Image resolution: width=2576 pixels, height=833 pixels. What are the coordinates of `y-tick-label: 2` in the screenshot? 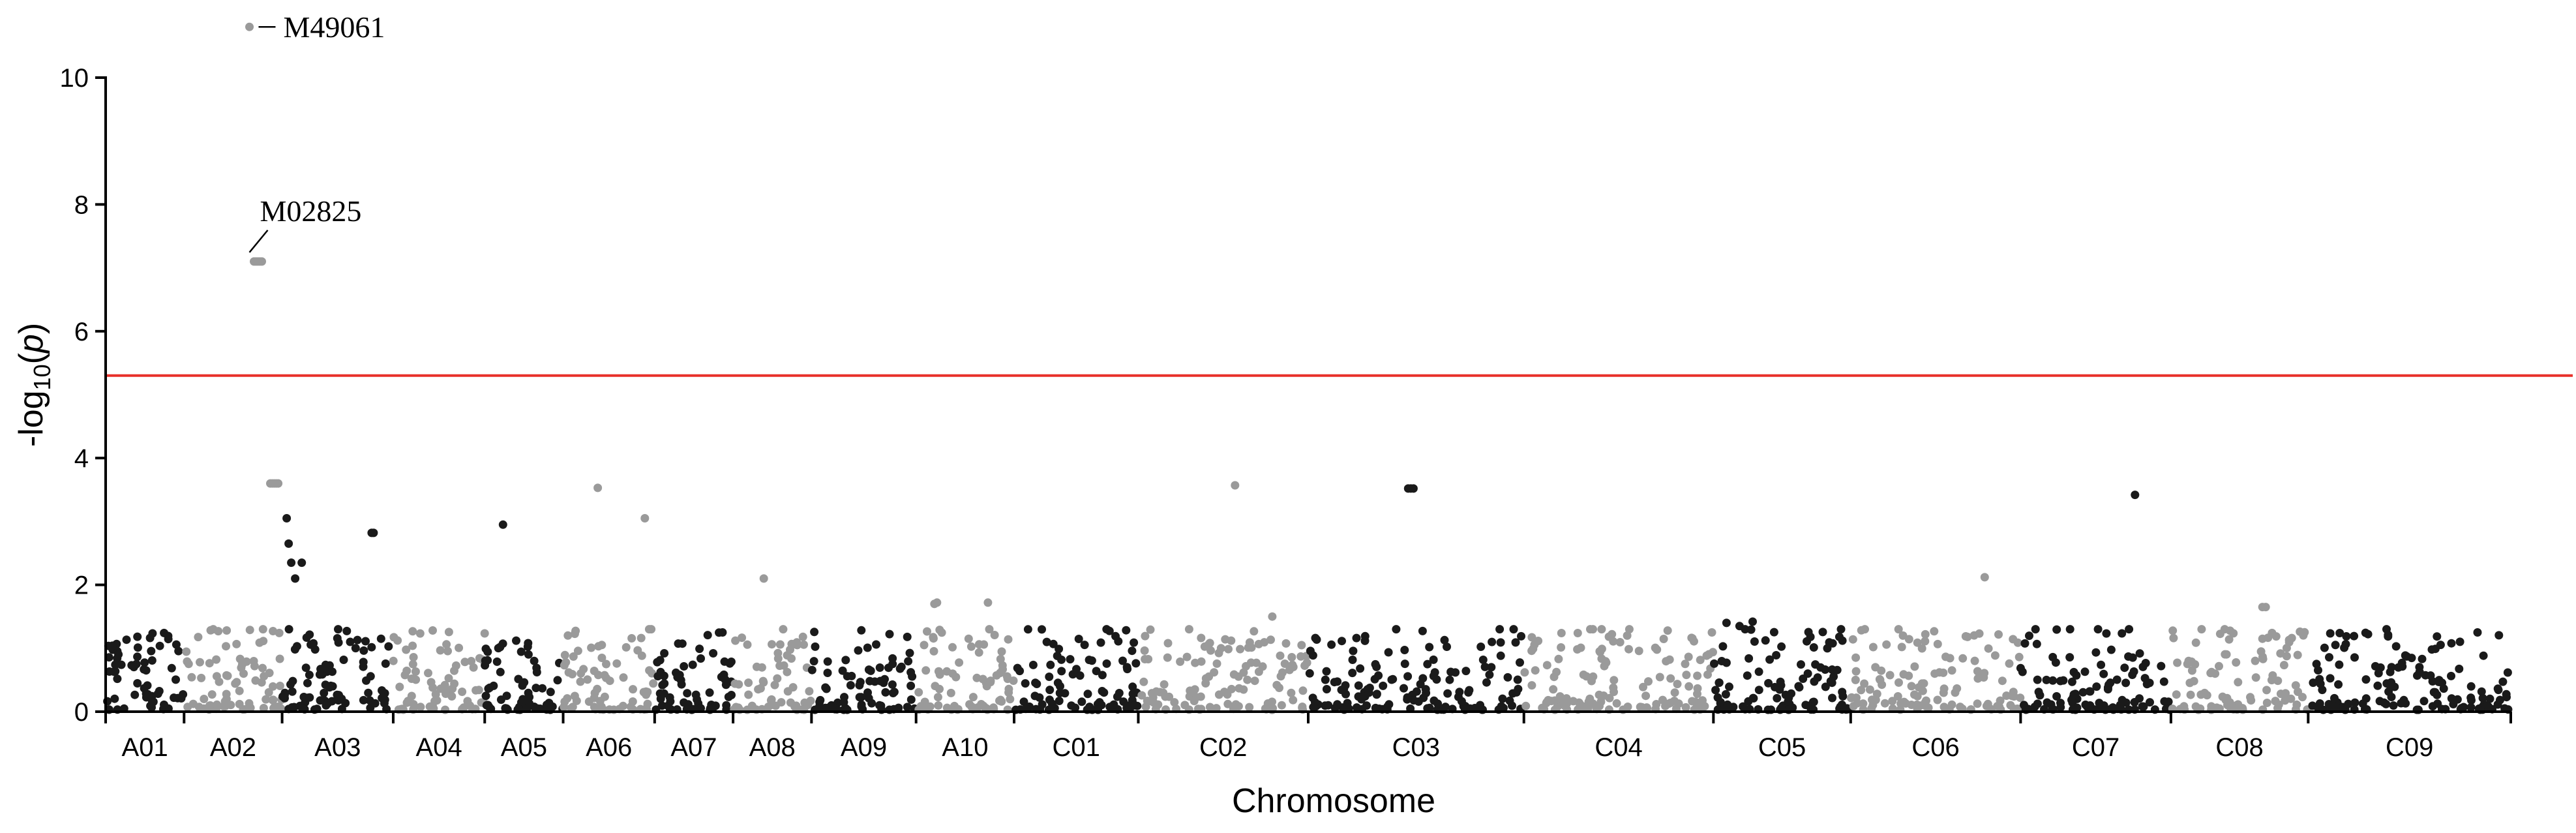 It's located at (81, 585).